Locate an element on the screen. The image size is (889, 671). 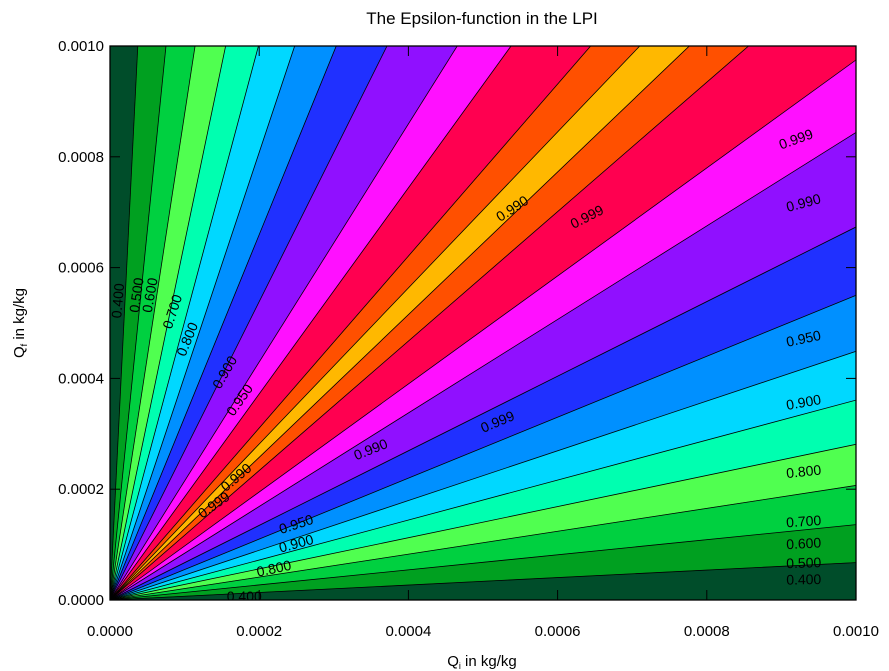
y-tick-label: 0.0006 is located at coordinates (81, 268).